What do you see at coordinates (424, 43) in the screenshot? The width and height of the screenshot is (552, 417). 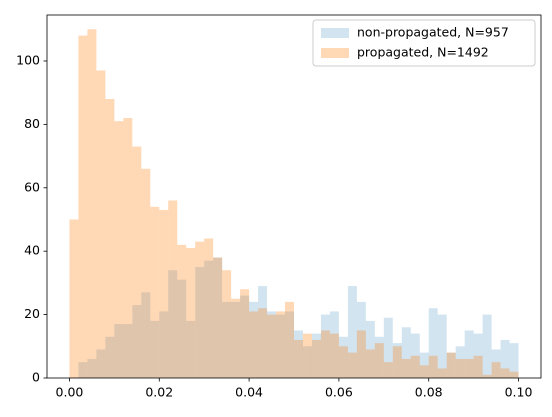 I see `legend-box` at bounding box center [424, 43].